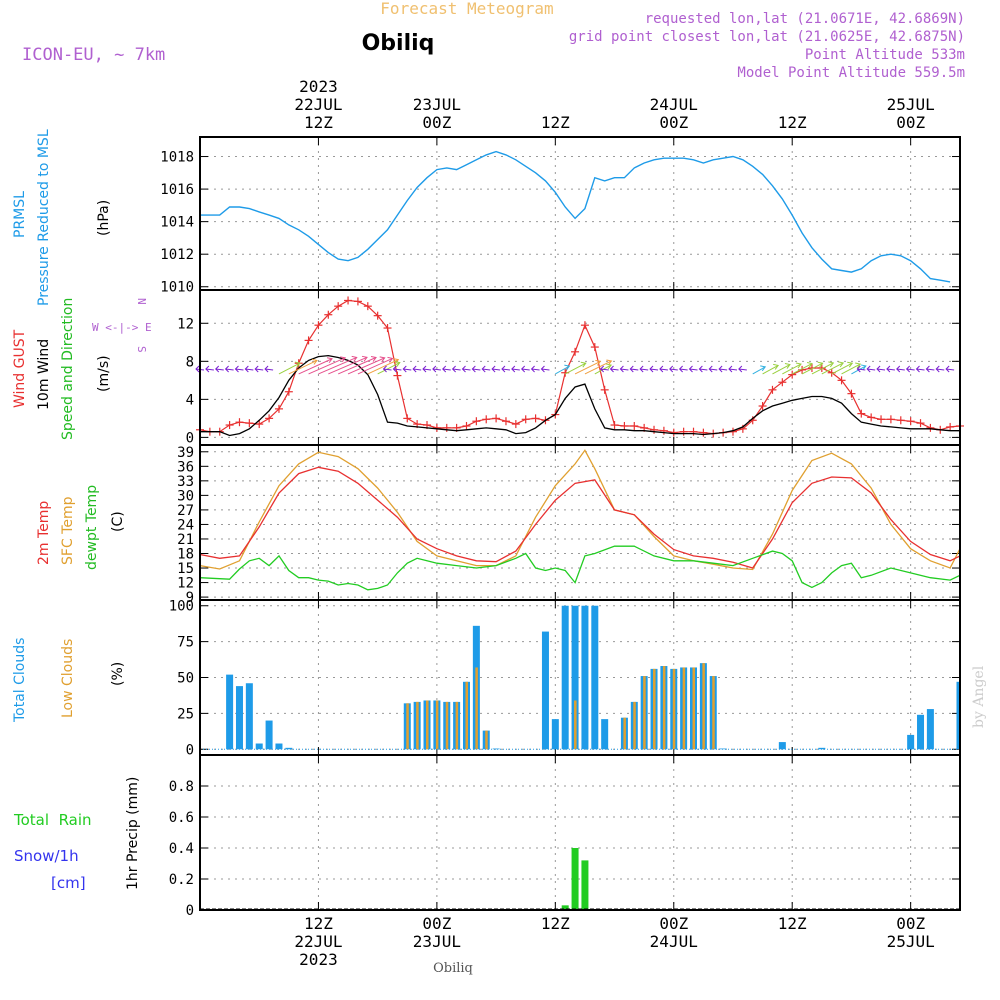 This screenshot has width=1000, height=1000. Describe the element at coordinates (674, 104) in the screenshot. I see `top-tick-label: 24JUL` at that location.